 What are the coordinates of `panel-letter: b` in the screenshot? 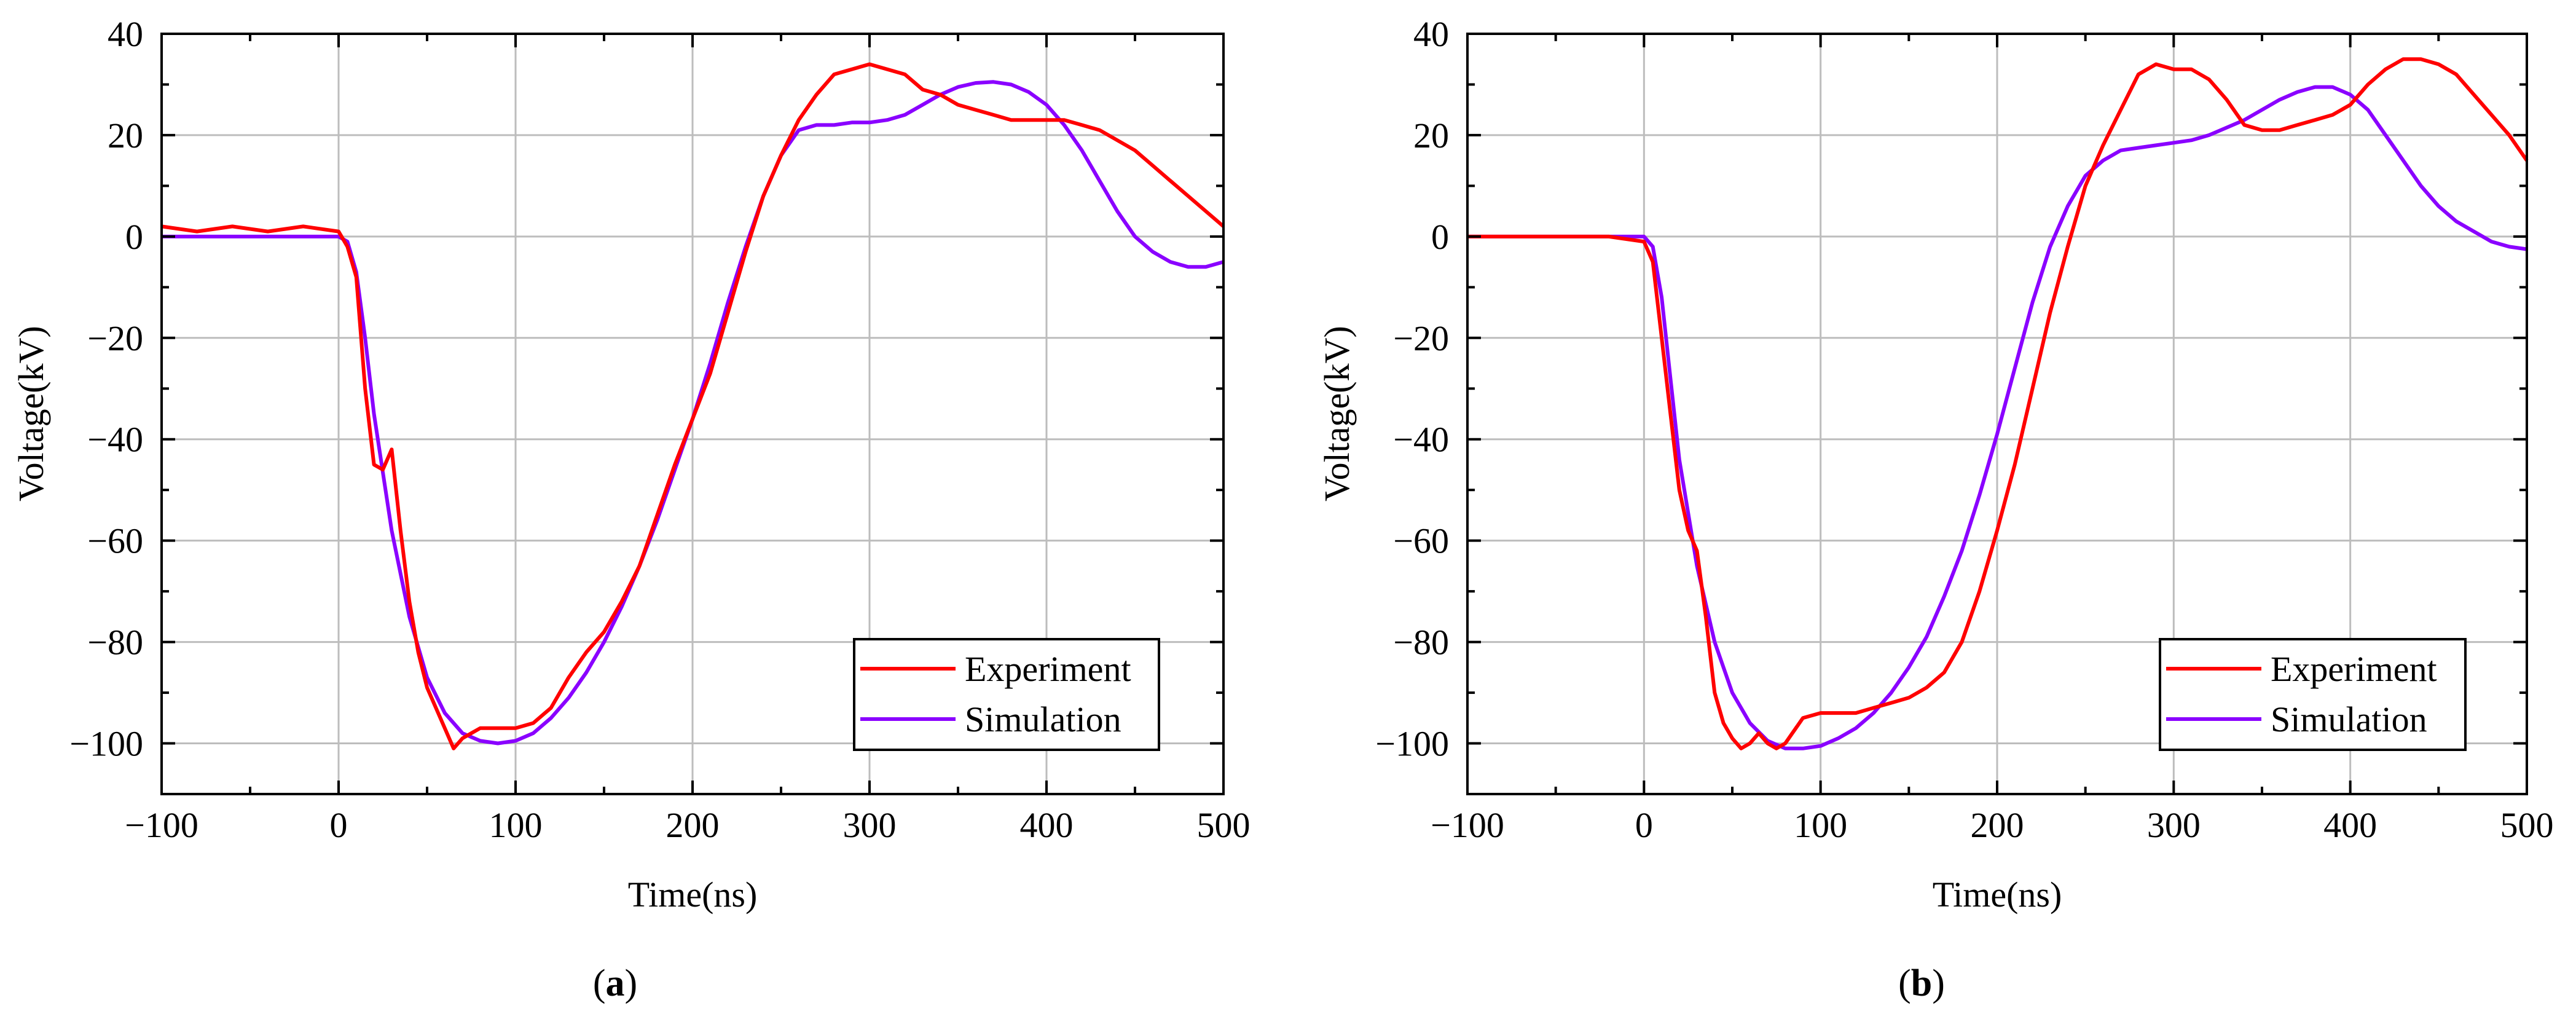 It's located at (1921, 983).